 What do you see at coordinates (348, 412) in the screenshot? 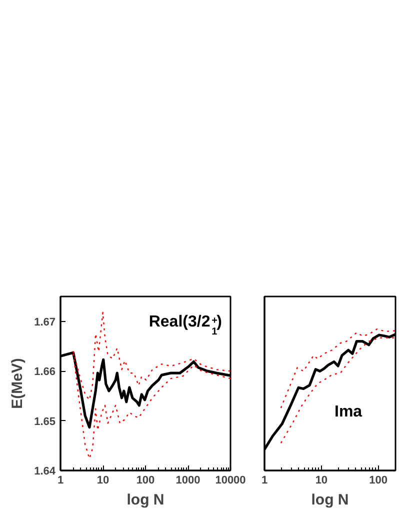
I see `annotation: Ima` at bounding box center [348, 412].